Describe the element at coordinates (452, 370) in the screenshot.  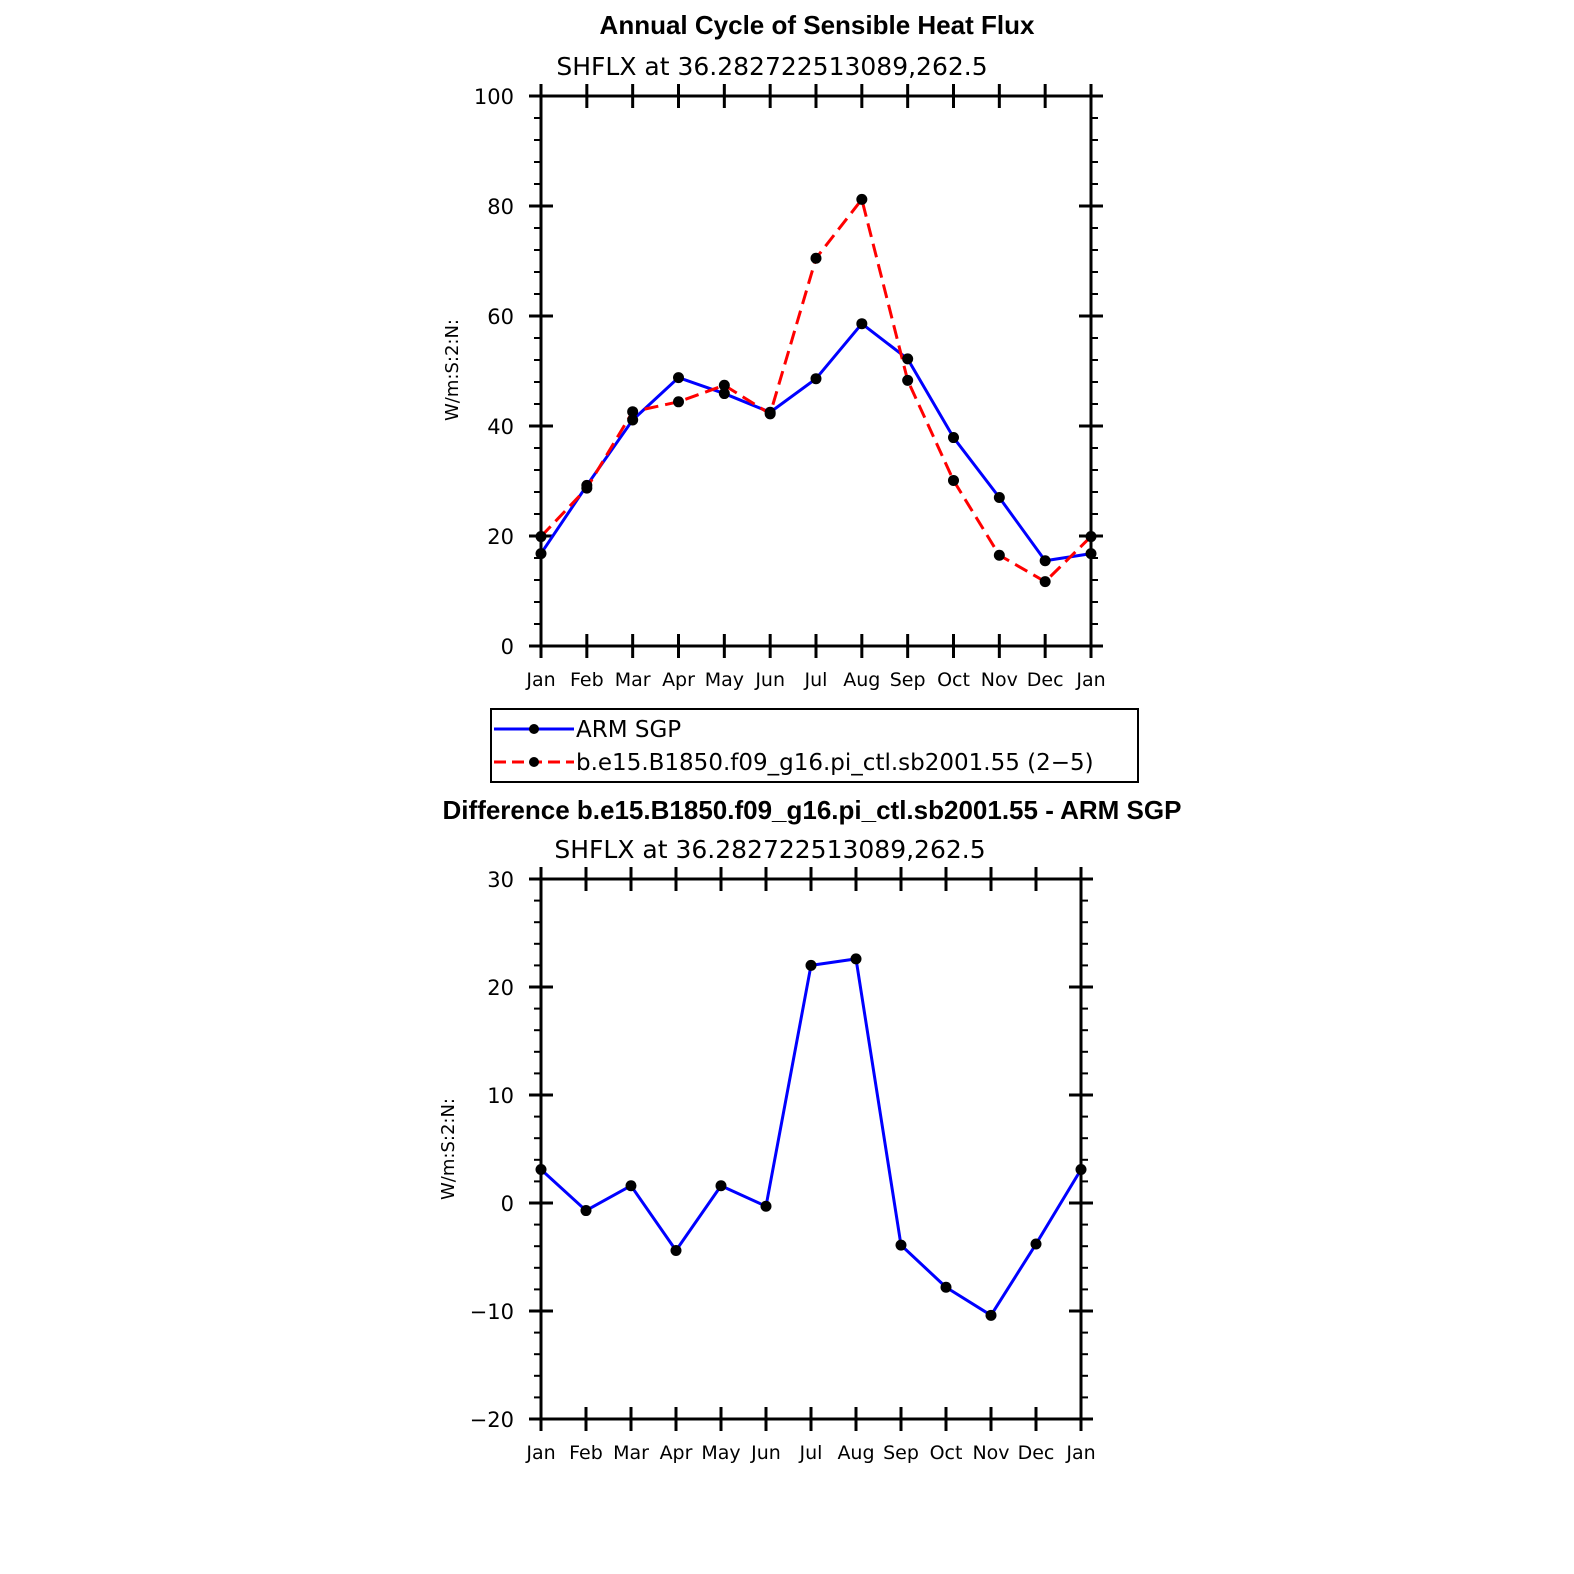
I see `panel1-ylabel: W/m:S:2:N:` at that location.